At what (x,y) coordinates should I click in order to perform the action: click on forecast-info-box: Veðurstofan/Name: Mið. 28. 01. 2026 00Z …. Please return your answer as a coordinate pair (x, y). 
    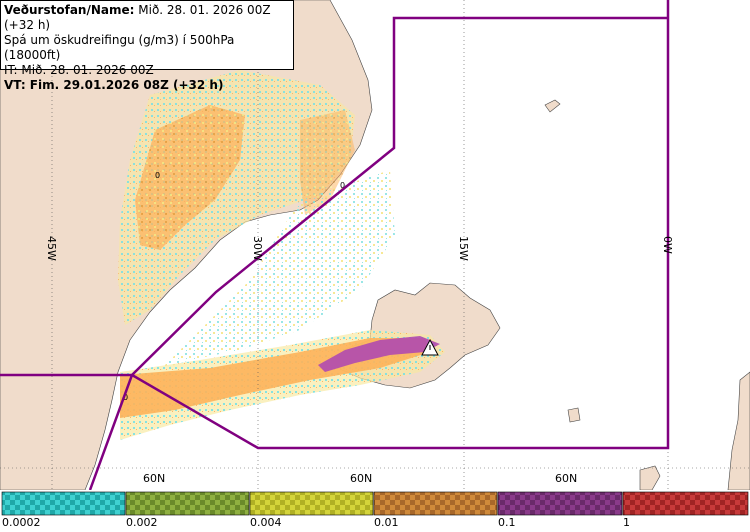
    Looking at the image, I should click on (147, 46).